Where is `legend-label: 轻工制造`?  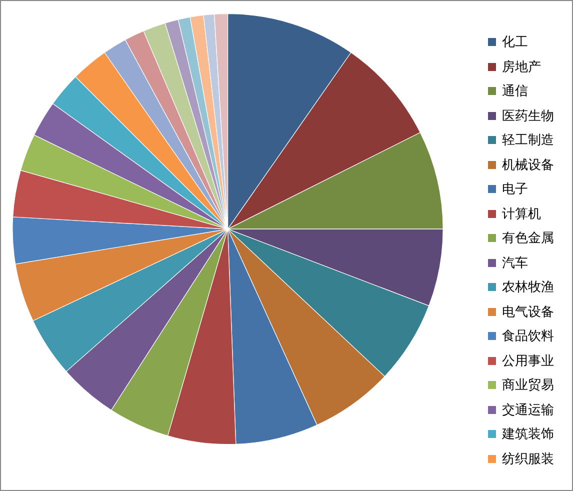
legend-label: 轻工制造 is located at coordinates (528, 141).